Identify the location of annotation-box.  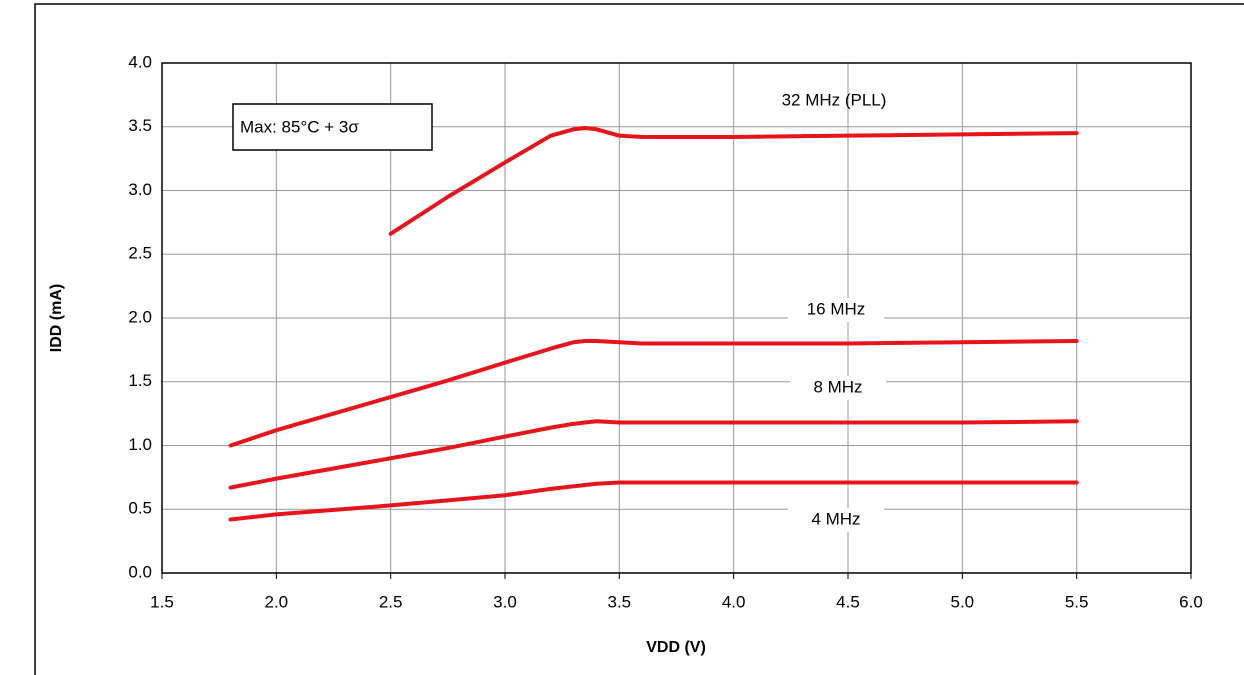
(332, 127).